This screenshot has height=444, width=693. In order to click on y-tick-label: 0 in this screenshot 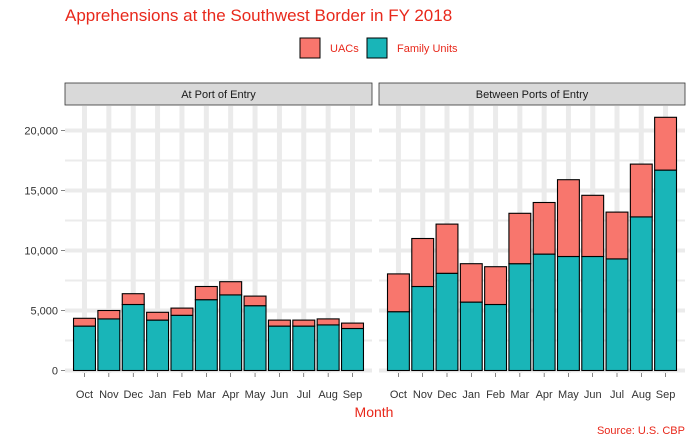, I will do `click(55, 372)`.